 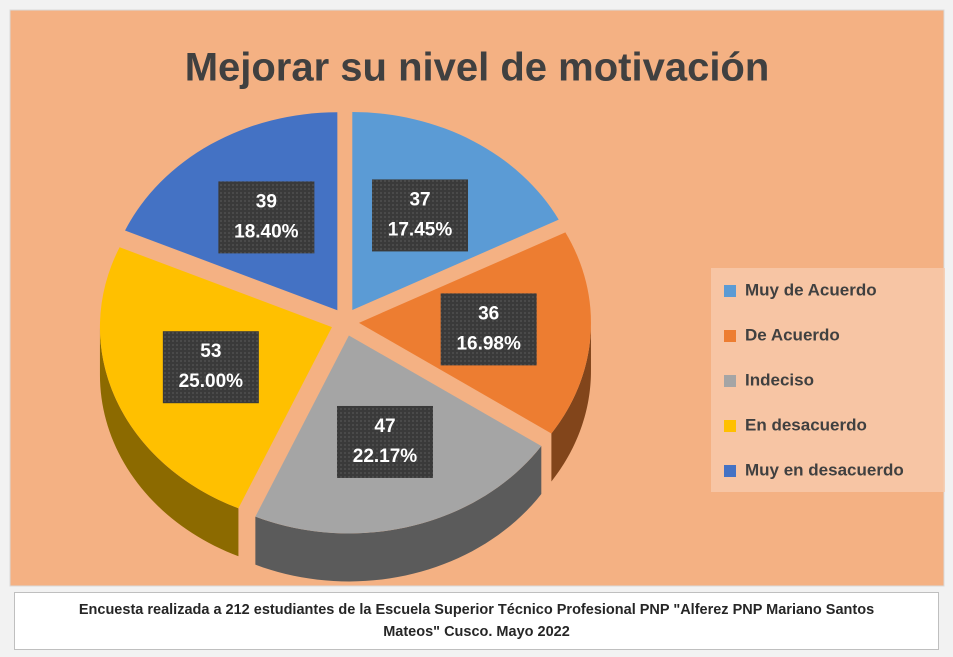 What do you see at coordinates (420, 229) in the screenshot?
I see `data-label-percent: 17.45%` at bounding box center [420, 229].